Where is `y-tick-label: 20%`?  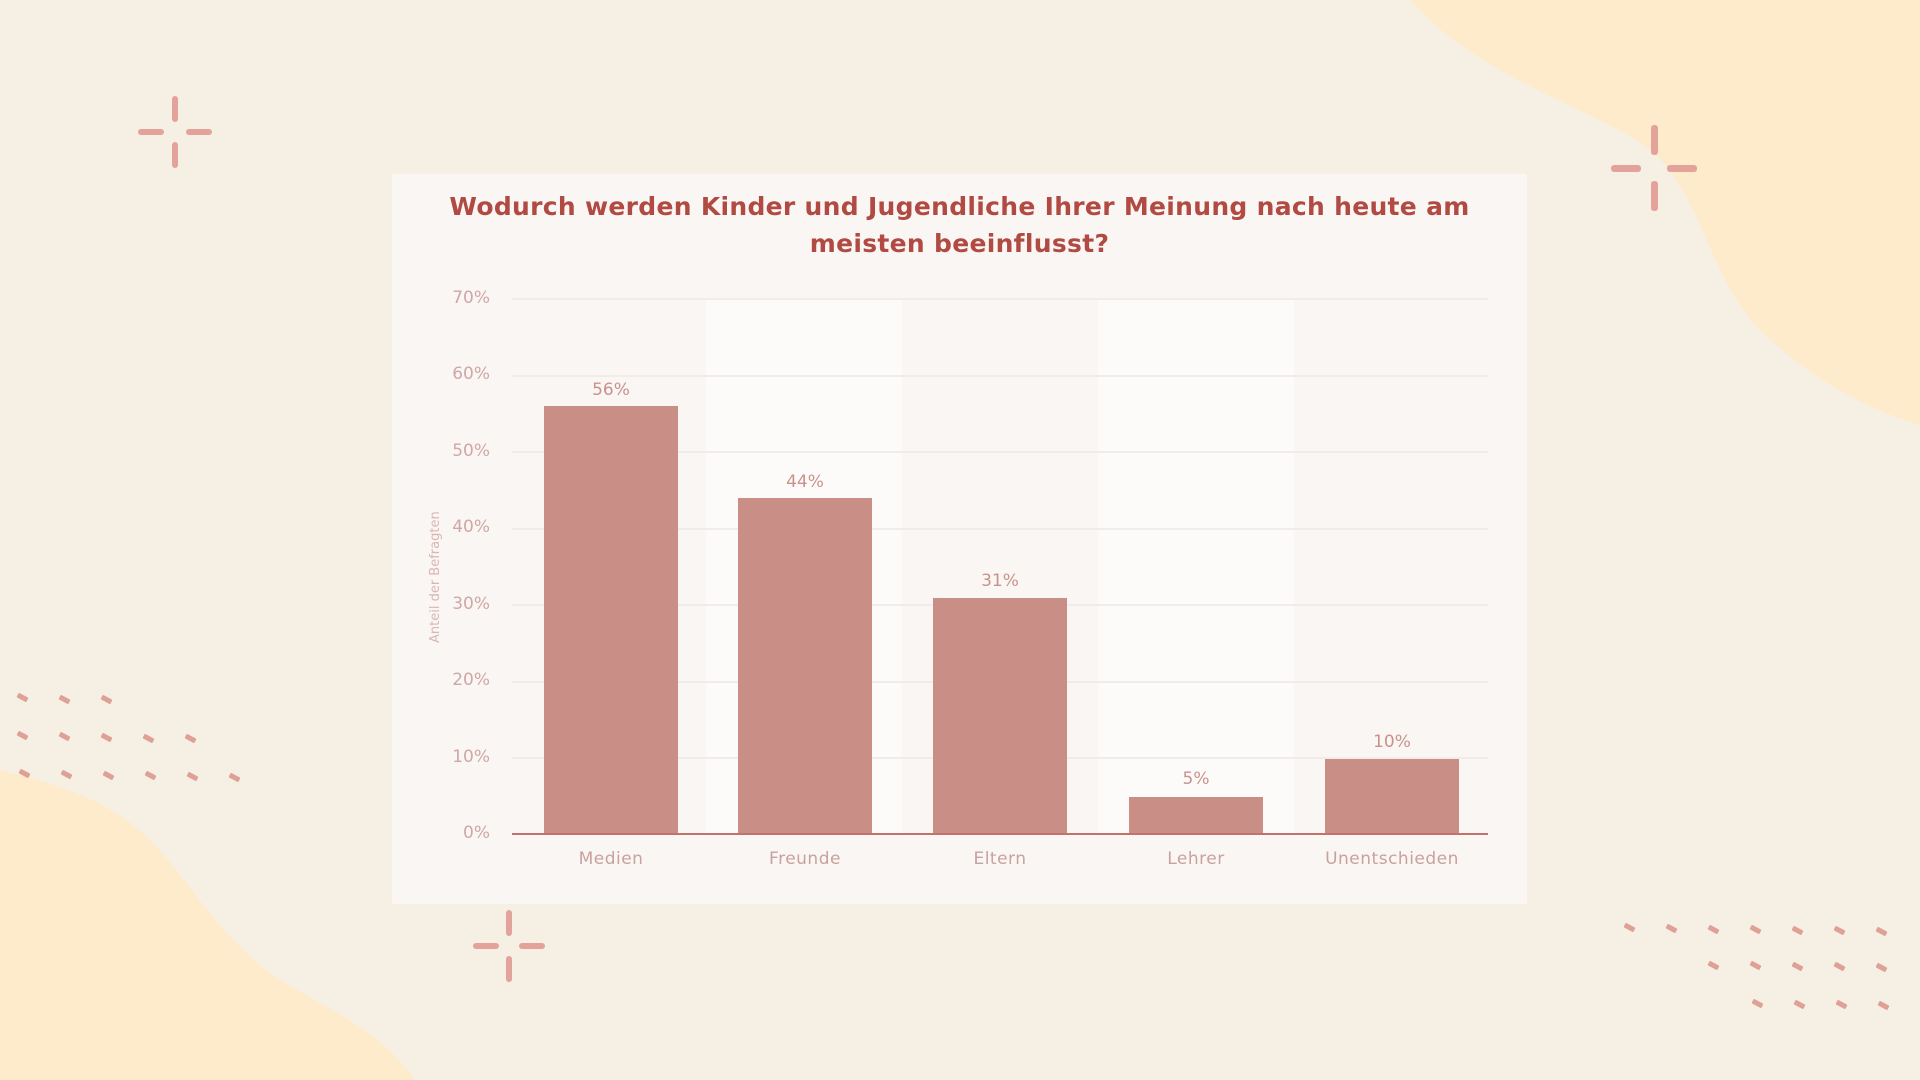 y-tick-label: 20% is located at coordinates (471, 680).